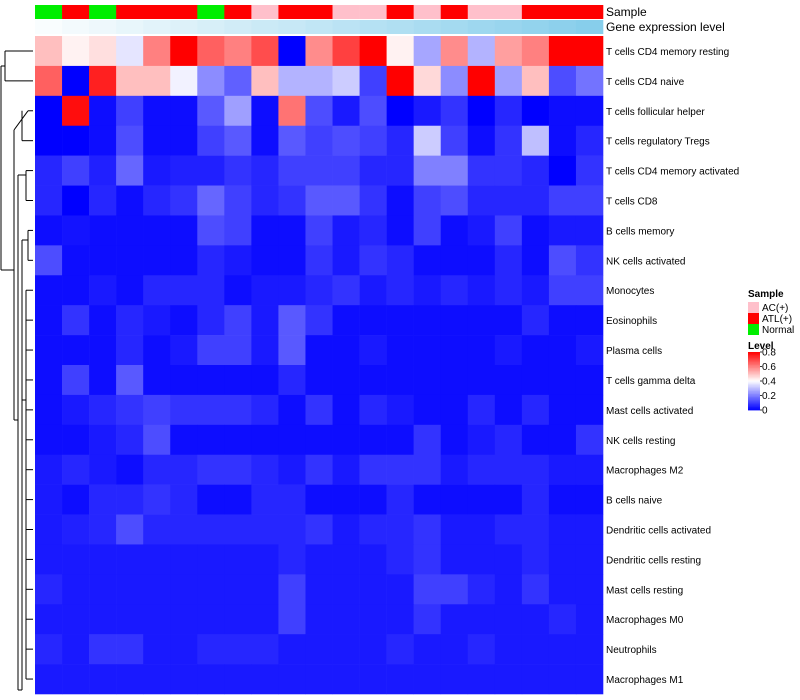 The height and width of the screenshot is (700, 800). What do you see at coordinates (651, 381) in the screenshot?
I see `row-label: T cells gamma delta` at bounding box center [651, 381].